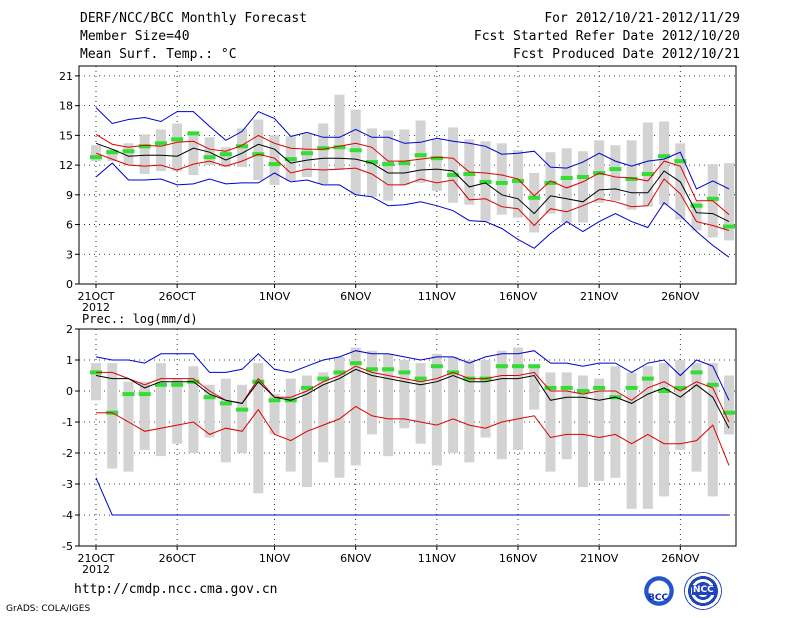 This screenshot has height=618, width=800. Describe the element at coordinates (413, 435) in the screenshot. I see `prec-lower-band-line` at that location.